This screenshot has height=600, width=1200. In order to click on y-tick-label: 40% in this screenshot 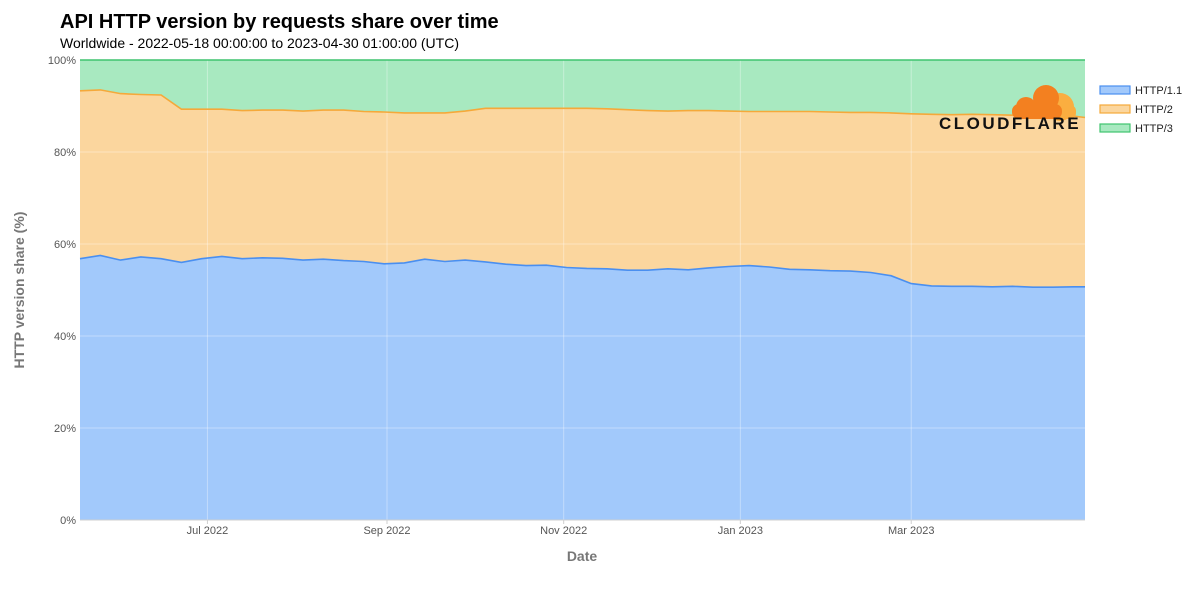, I will do `click(65, 337)`.